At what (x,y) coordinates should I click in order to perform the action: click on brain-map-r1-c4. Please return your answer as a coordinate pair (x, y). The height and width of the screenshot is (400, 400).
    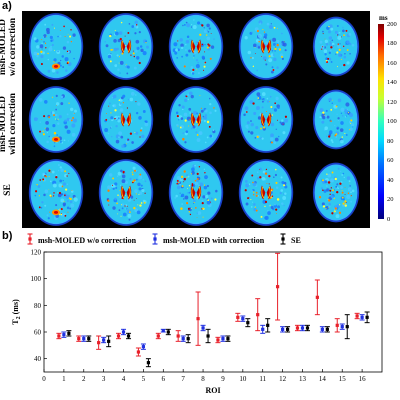
    Looking at the image, I should click on (266, 46).